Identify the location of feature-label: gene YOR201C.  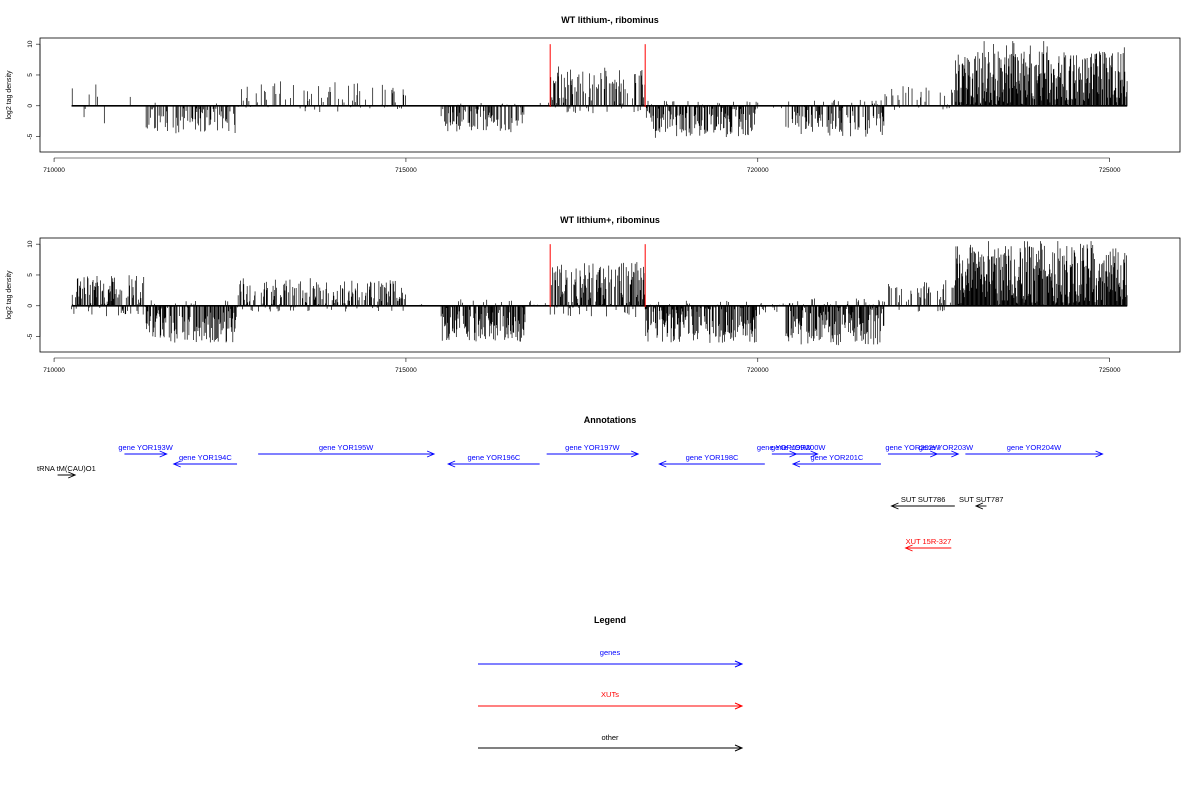
(837, 457).